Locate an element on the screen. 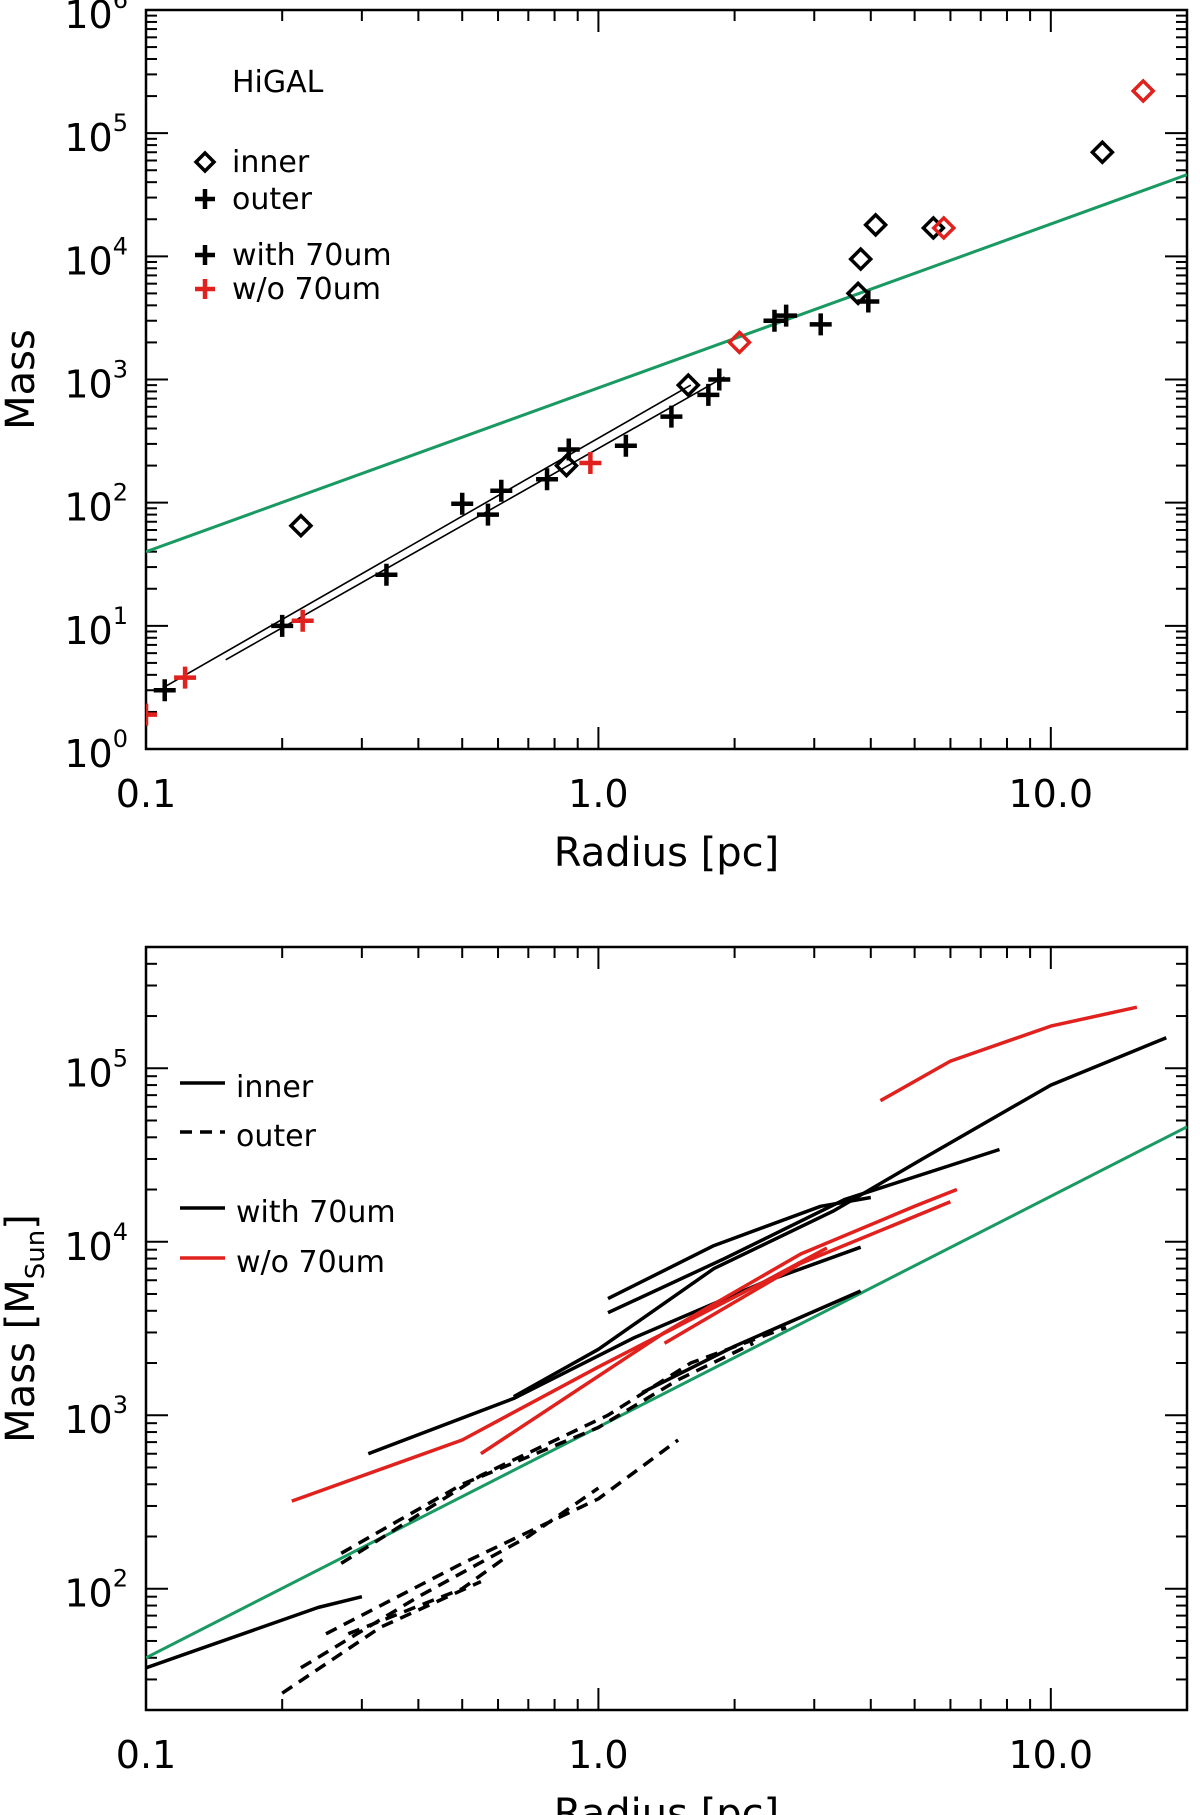  legend-label: outer is located at coordinates (272, 199).